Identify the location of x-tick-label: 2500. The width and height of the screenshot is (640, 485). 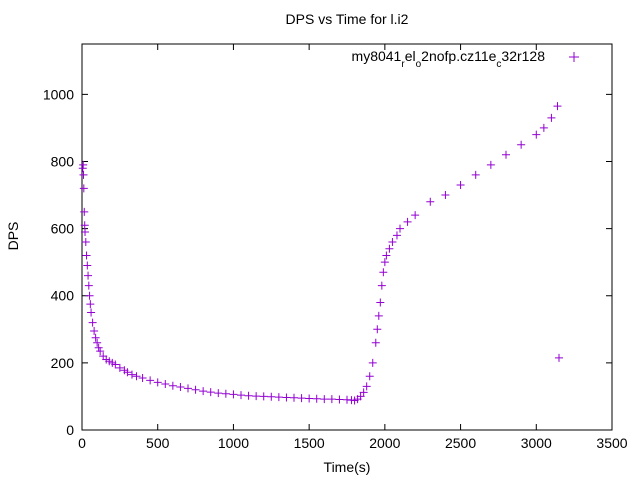
(460, 443).